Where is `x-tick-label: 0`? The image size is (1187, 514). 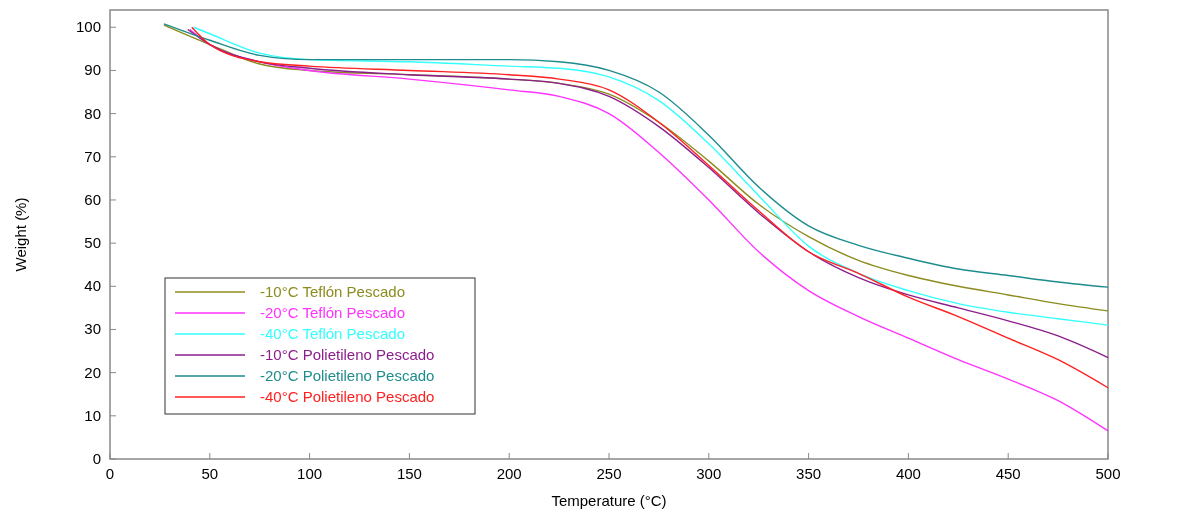
x-tick-label: 0 is located at coordinates (110, 473).